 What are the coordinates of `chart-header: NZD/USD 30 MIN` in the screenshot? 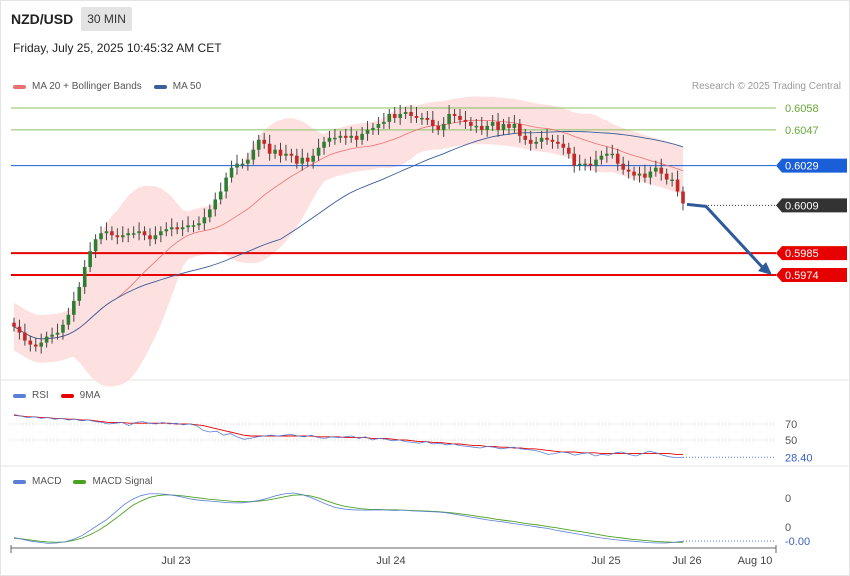 It's located at (71, 19).